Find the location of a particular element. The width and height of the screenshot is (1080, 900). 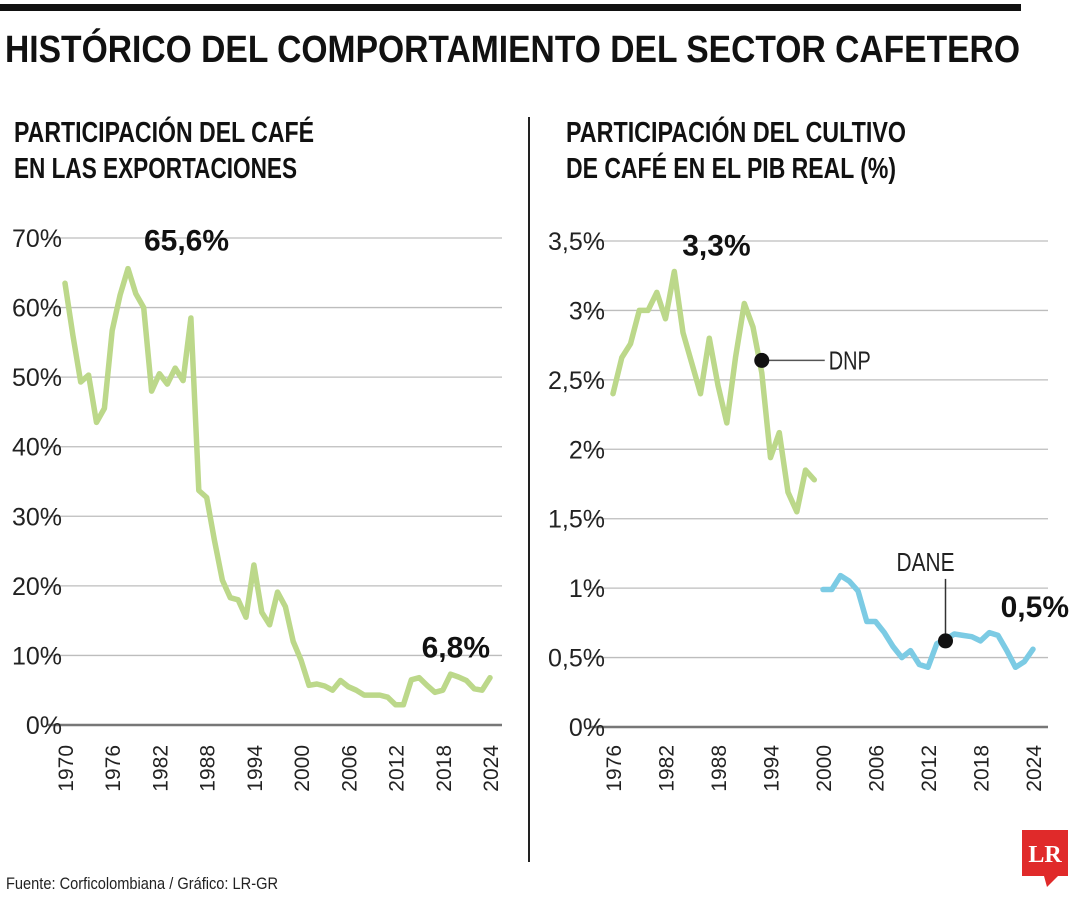

y-tick-label: 3% is located at coordinates (587, 311).